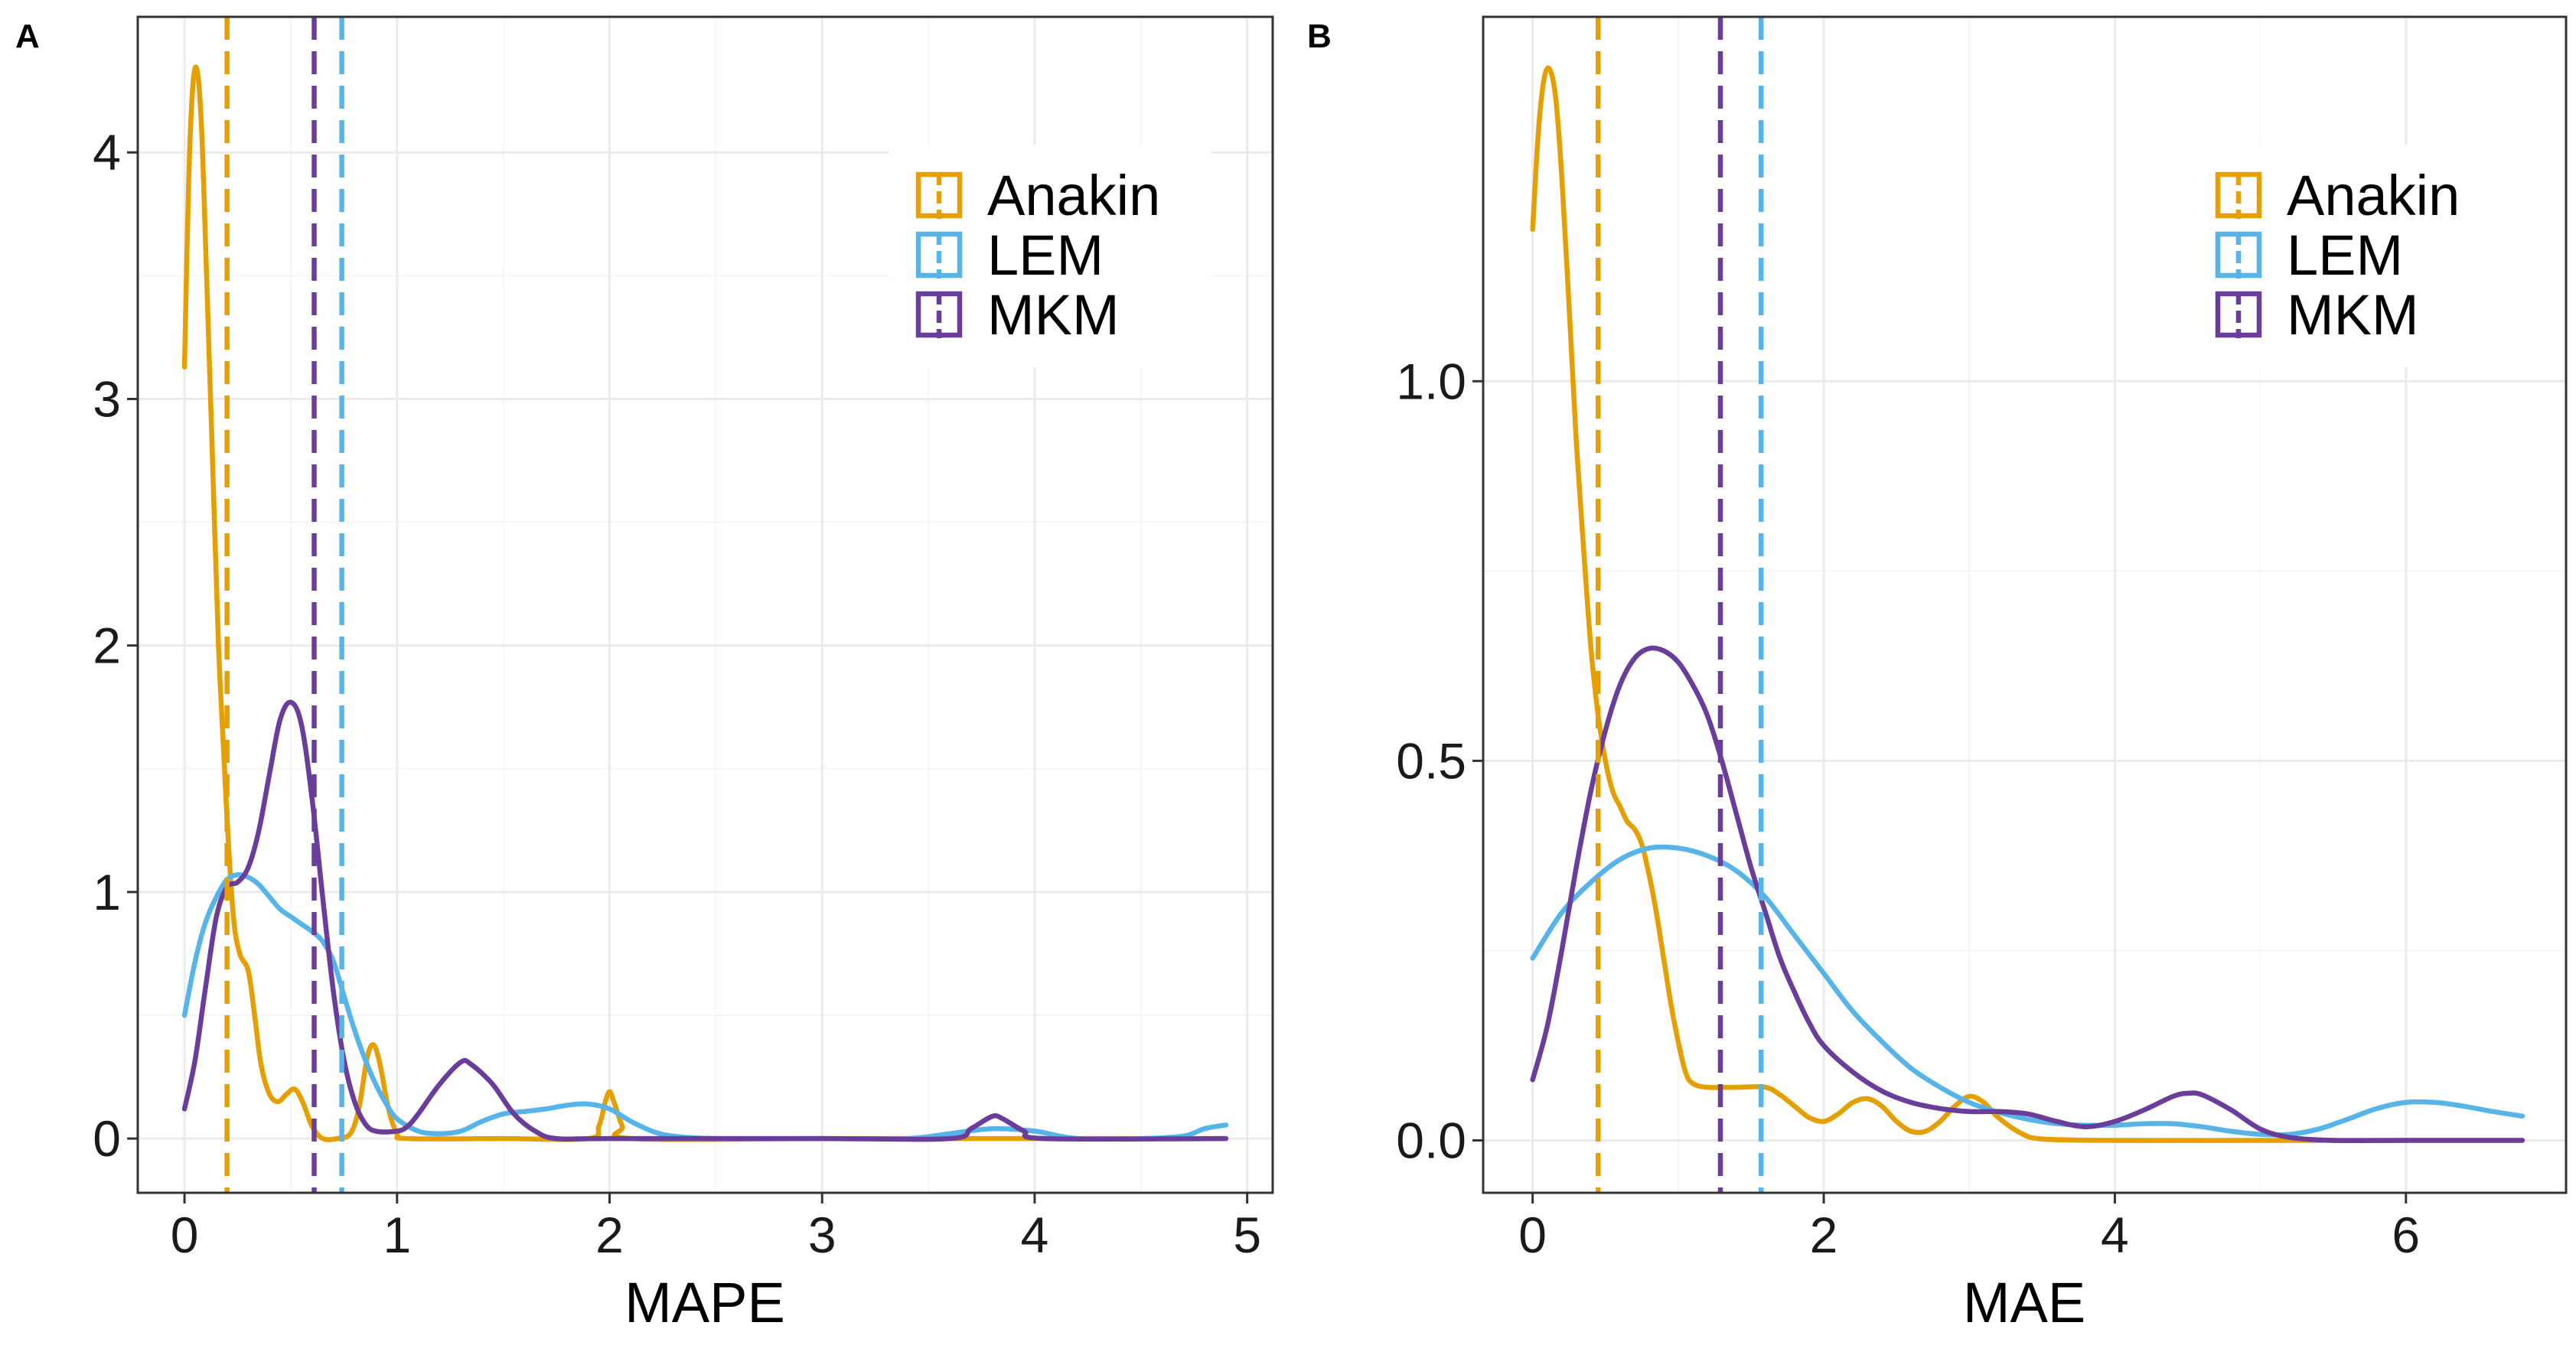  I want to click on panel-b-y-axis: 0.0 0.5 1.0, so click(1439, 761).